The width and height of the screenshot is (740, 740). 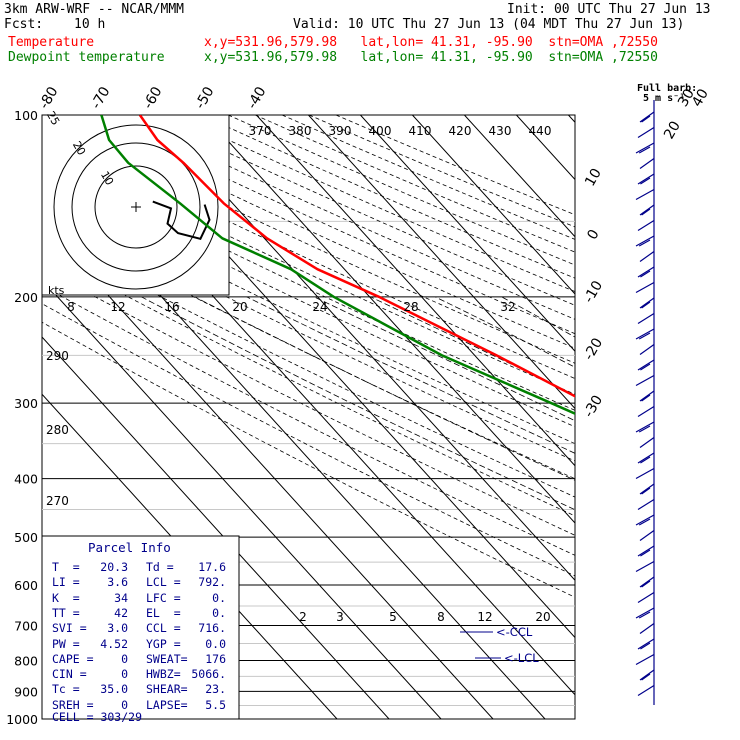 What do you see at coordinates (107, 178) in the screenshot?
I see `hodo-ring-label-10: 10` at bounding box center [107, 178].